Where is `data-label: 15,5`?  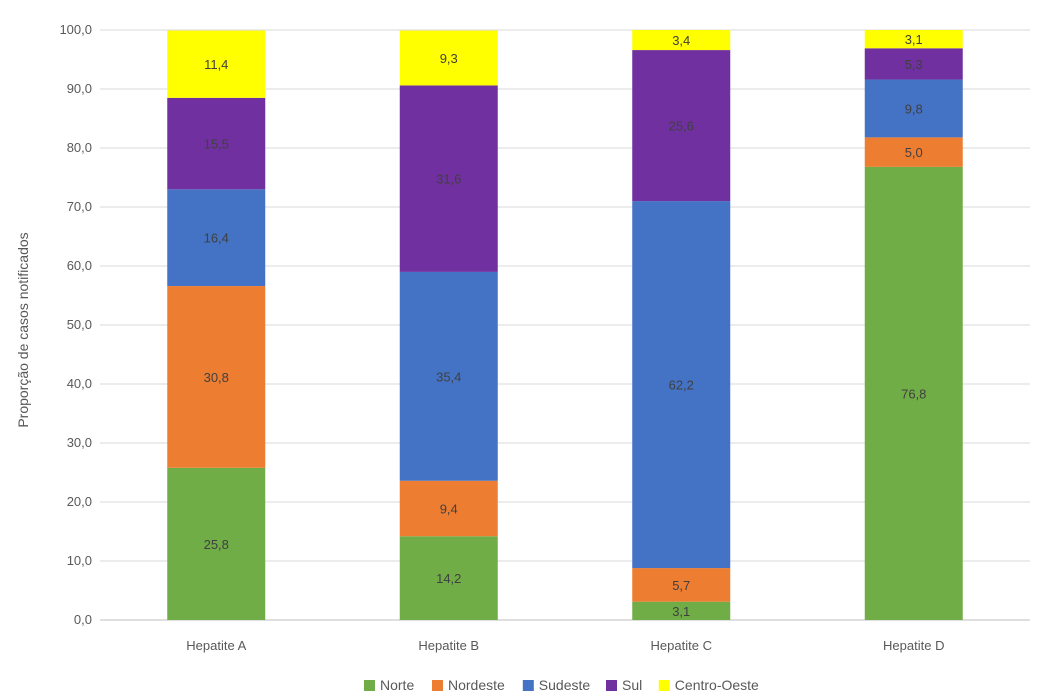 data-label: 15,5 is located at coordinates (216, 144).